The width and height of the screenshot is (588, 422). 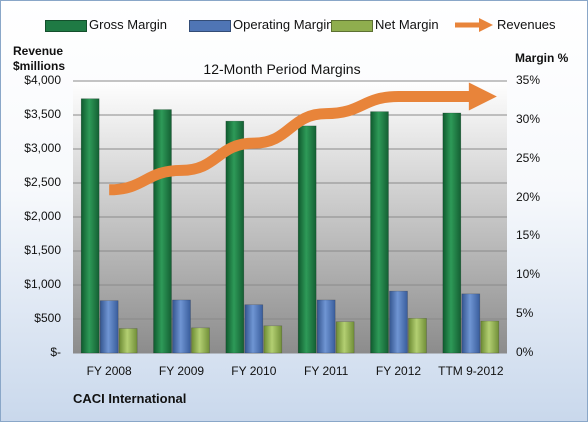 I want to click on legend-net-margin: Net Margin, so click(x=386, y=25).